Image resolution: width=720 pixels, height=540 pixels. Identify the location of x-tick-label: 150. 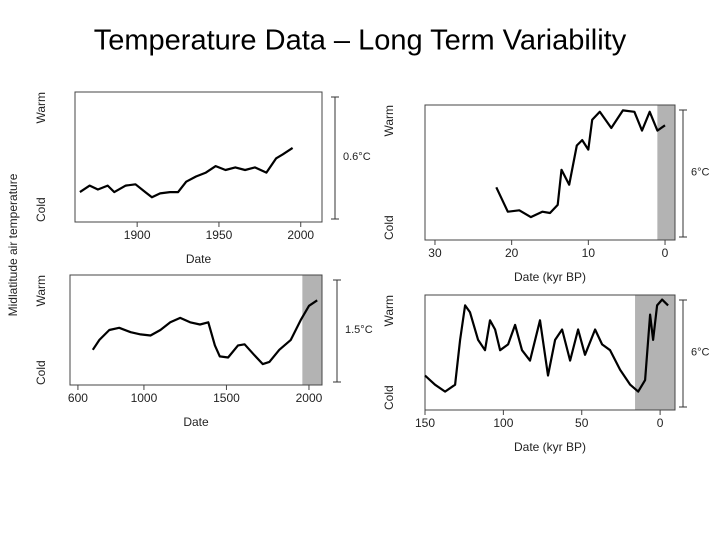
(425, 423).